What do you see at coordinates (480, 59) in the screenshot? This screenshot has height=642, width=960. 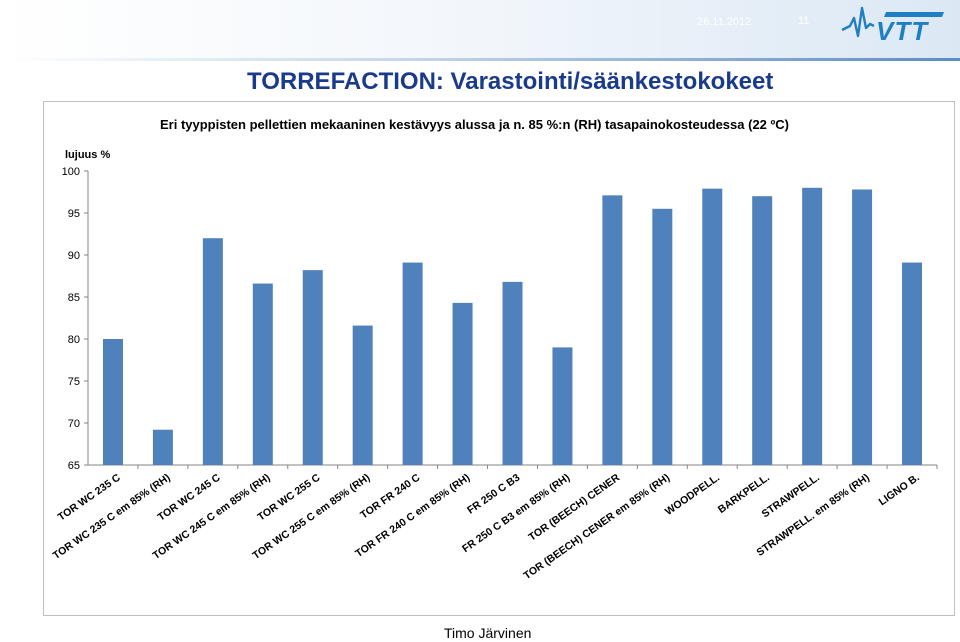 I see `header-divider` at bounding box center [480, 59].